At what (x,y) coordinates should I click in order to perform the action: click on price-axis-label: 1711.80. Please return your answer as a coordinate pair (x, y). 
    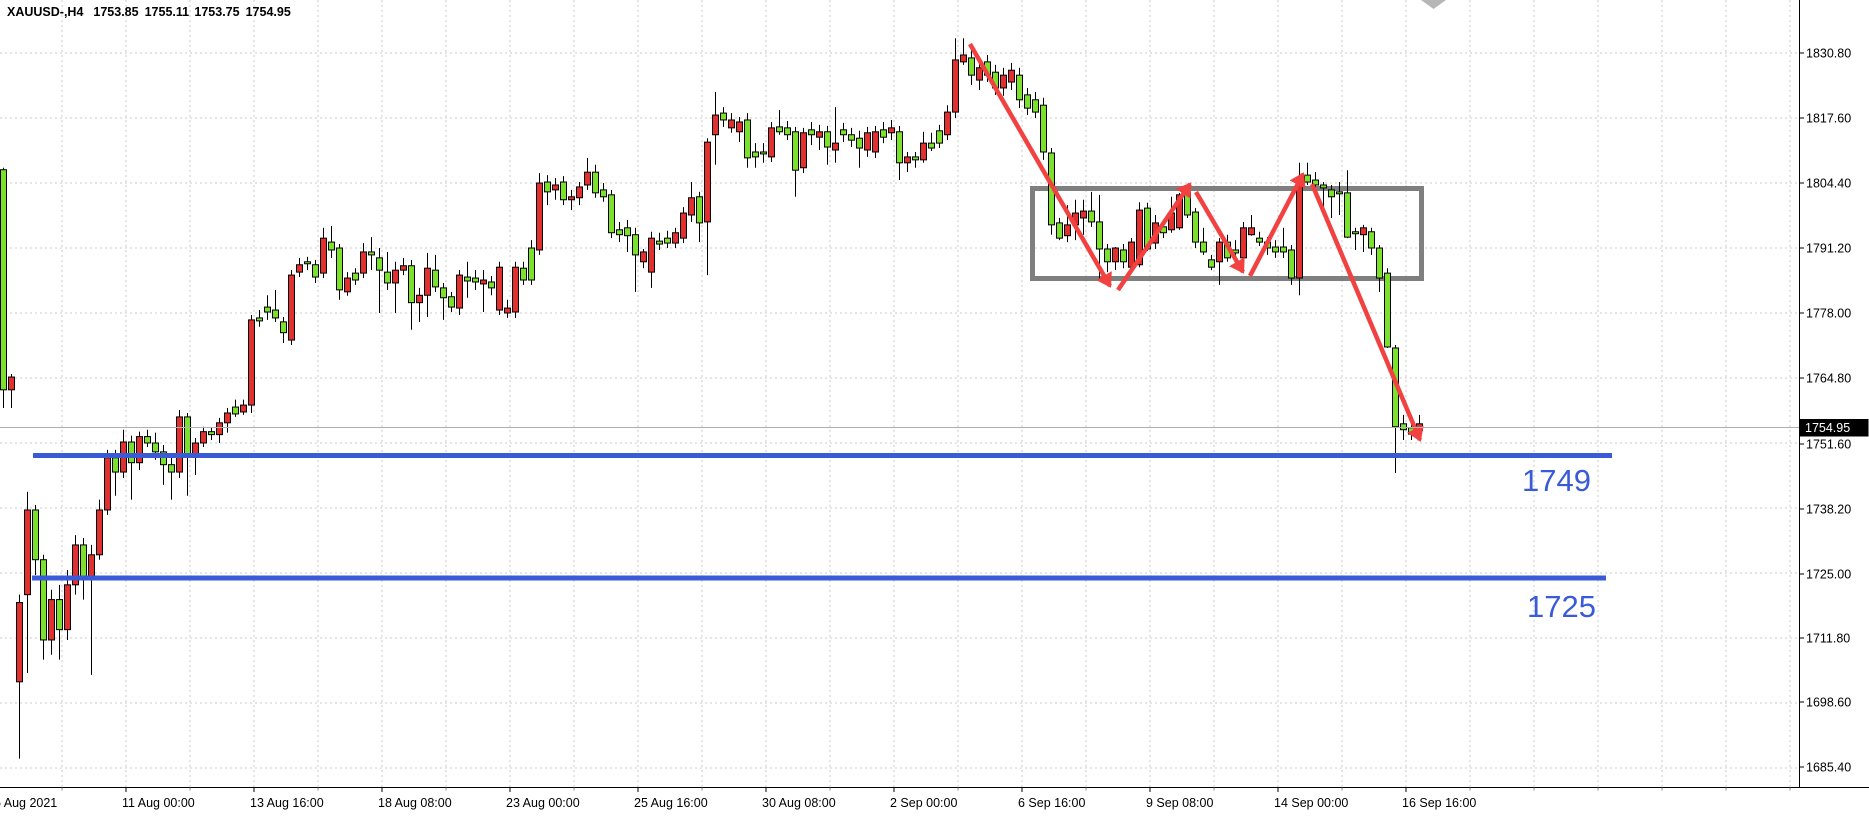
    Looking at the image, I should click on (1828, 639).